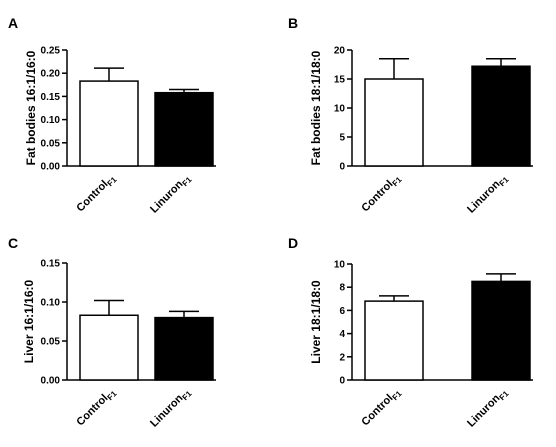 This screenshot has height=447, width=556. Describe the element at coordinates (51, 167) in the screenshot. I see `panel-a-y-tick-label: 0.00` at that location.